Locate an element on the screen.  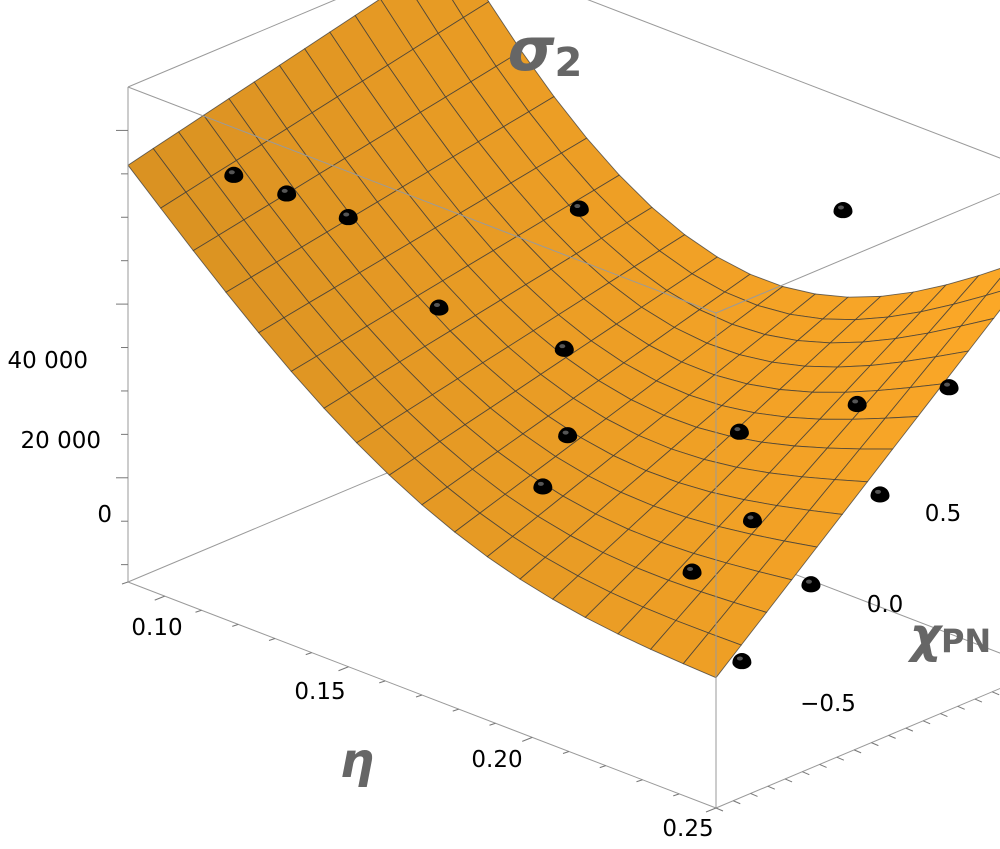
chart-title-symbol: σ is located at coordinates (531, 50).